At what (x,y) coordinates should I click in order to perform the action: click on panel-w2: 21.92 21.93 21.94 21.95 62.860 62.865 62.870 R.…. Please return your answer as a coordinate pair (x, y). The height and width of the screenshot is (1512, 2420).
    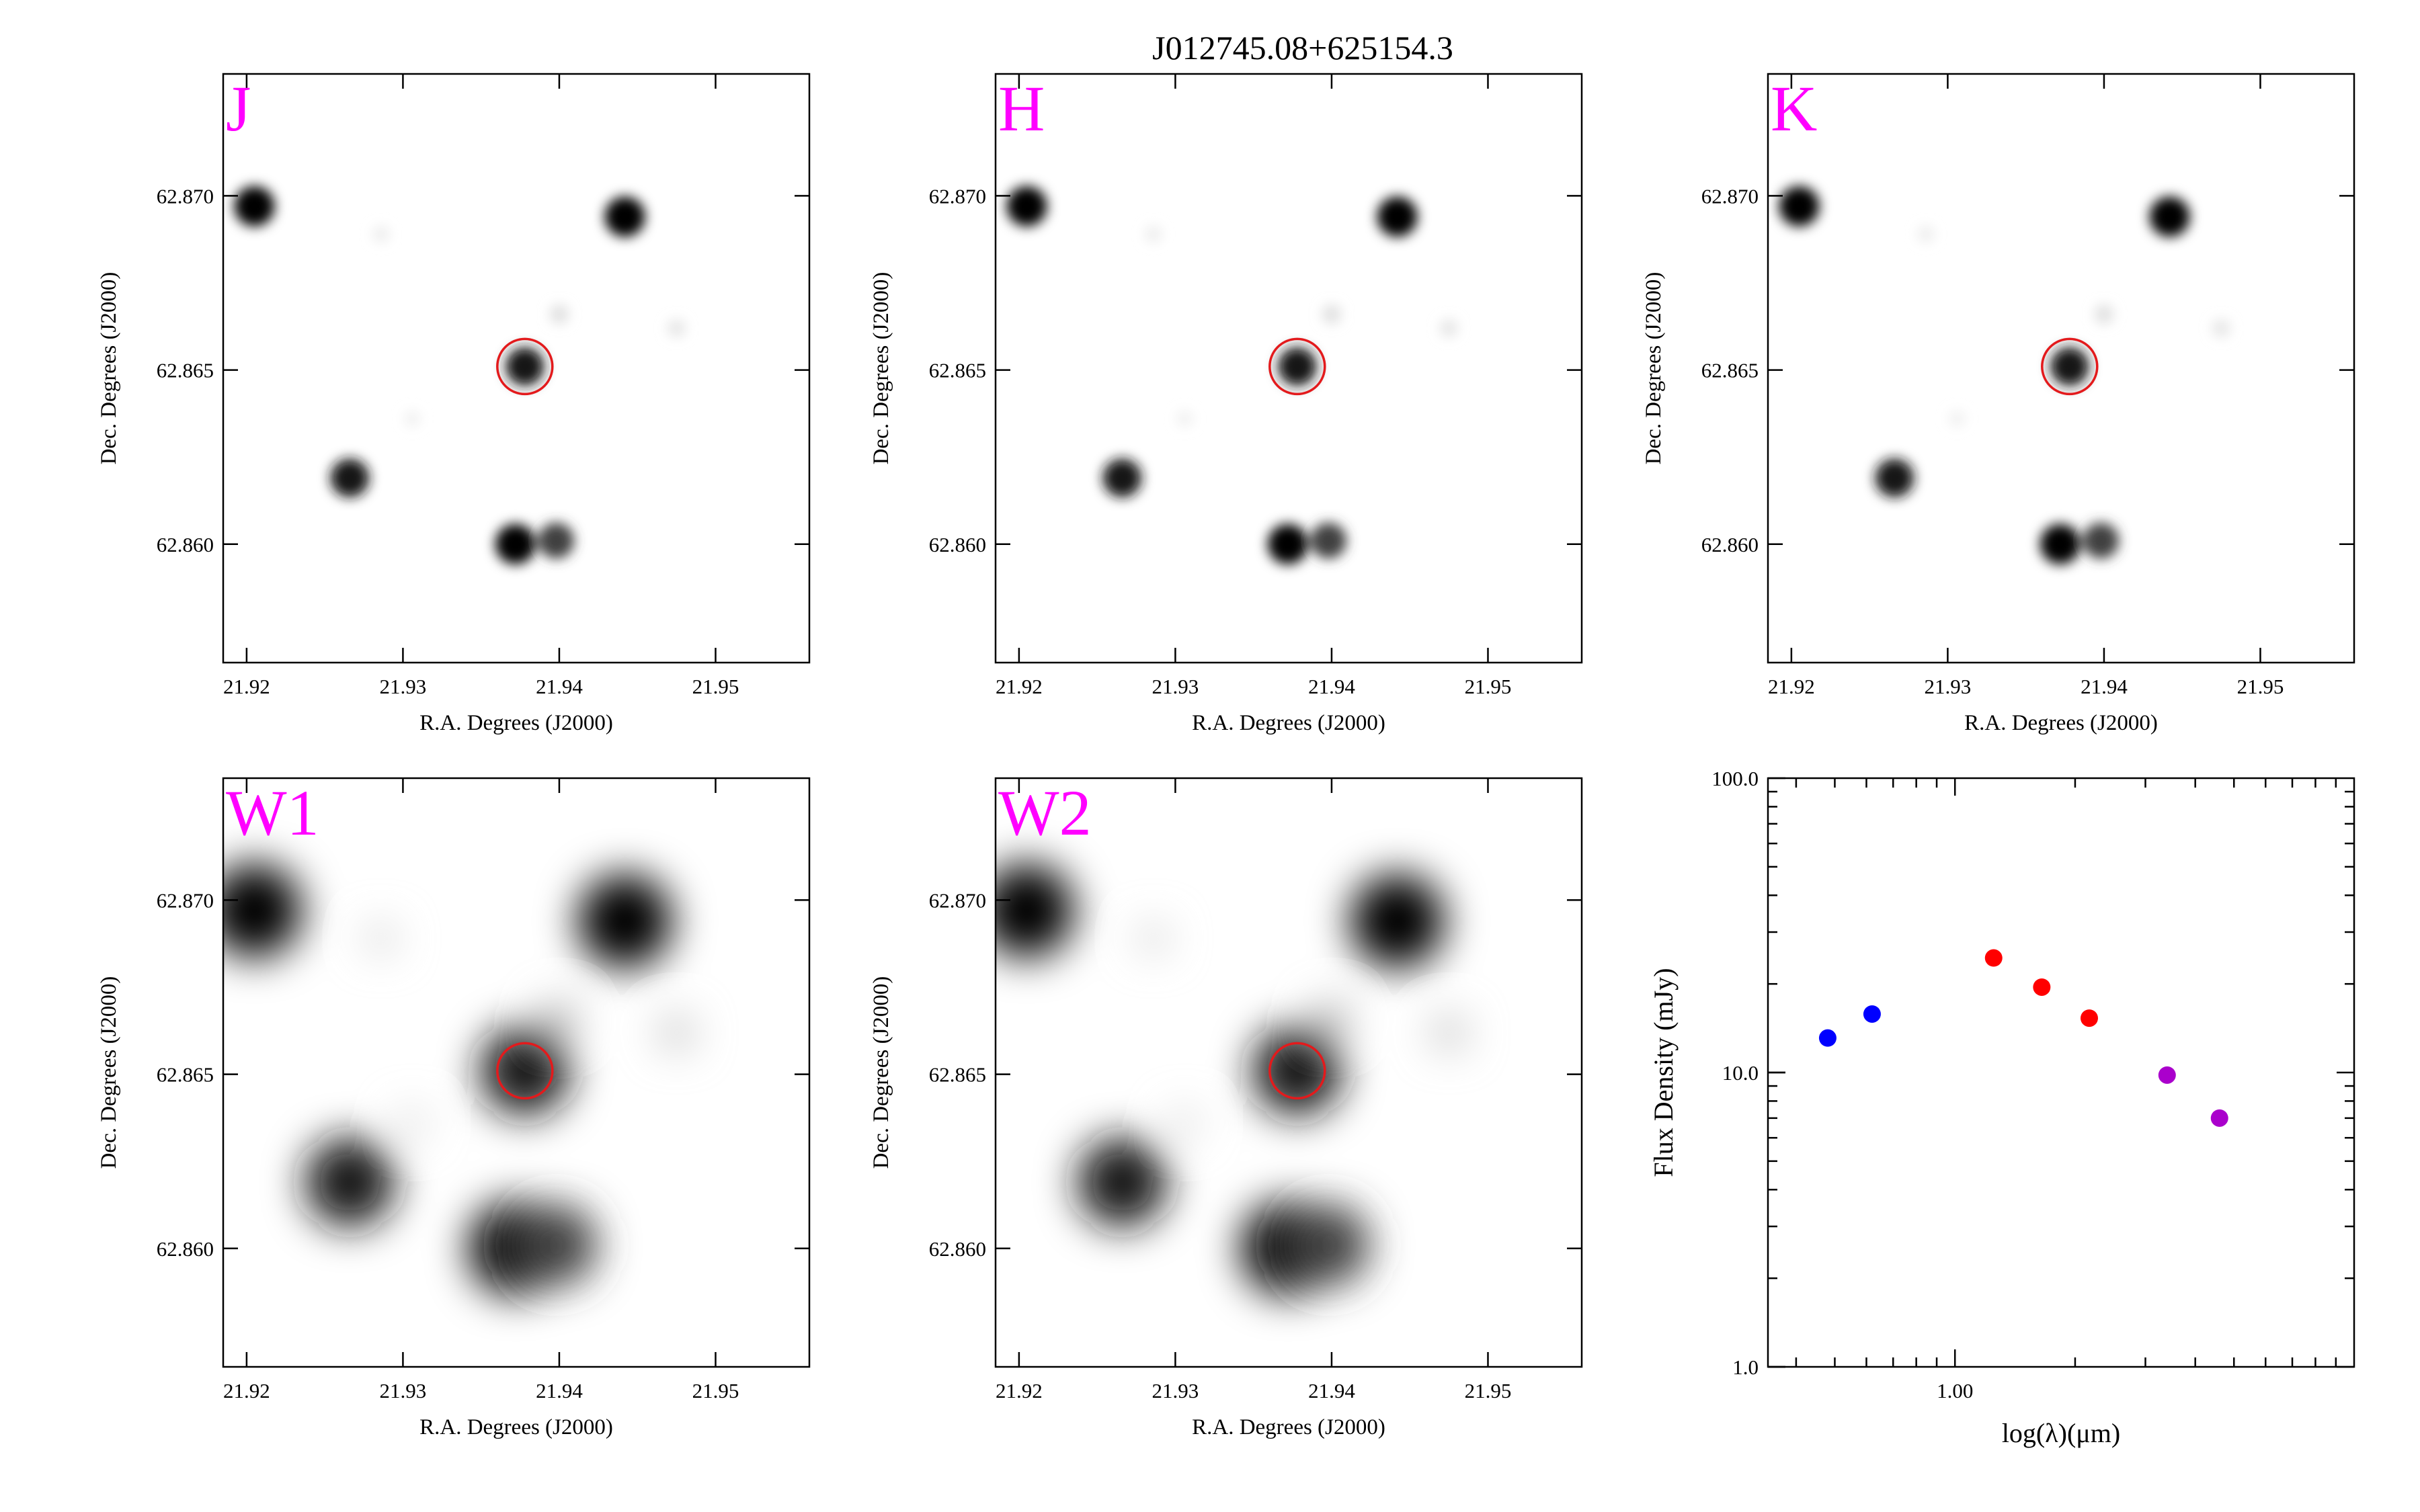
    Looking at the image, I should click on (1226, 1108).